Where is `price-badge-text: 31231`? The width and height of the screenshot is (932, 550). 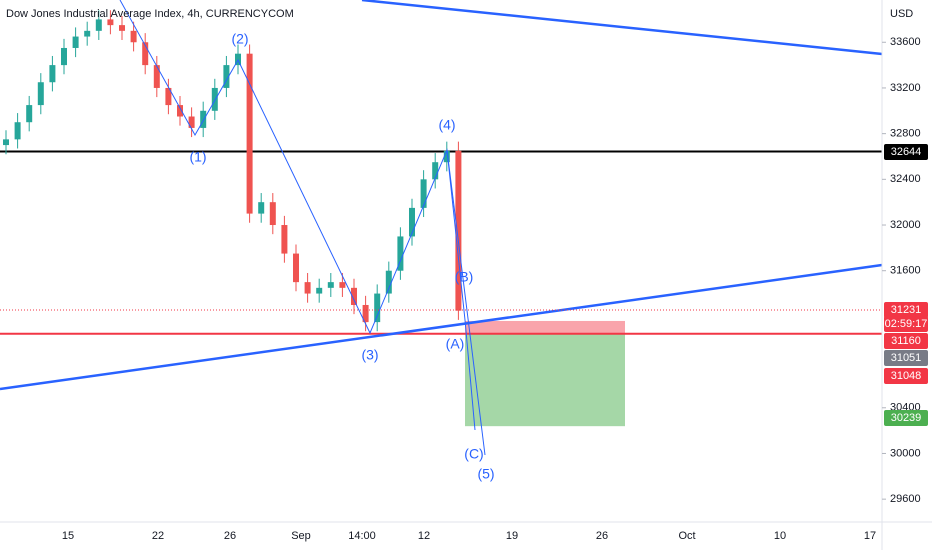 price-badge-text: 31231 is located at coordinates (906, 310).